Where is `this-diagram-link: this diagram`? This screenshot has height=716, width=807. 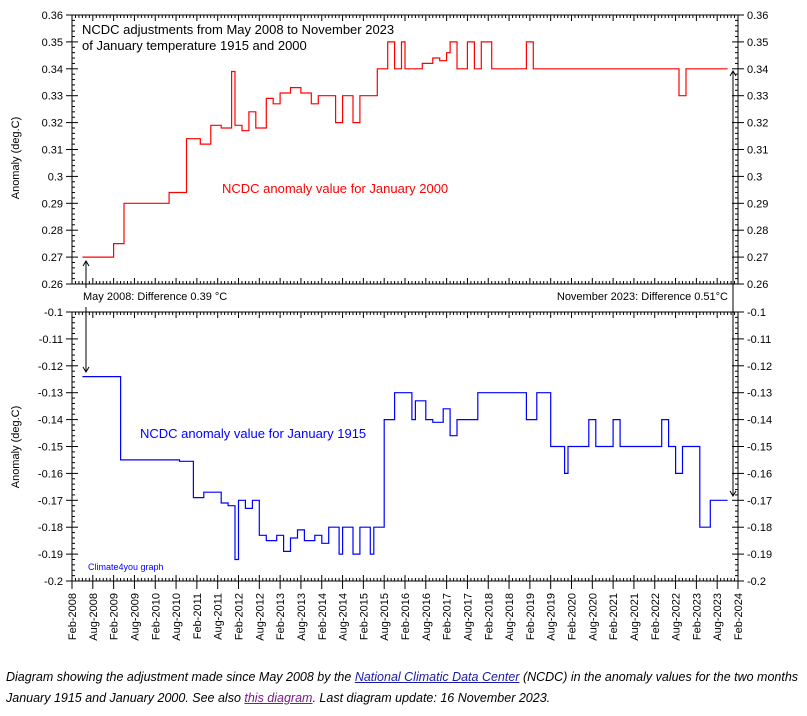 this-diagram-link: this diagram is located at coordinates (278, 698).